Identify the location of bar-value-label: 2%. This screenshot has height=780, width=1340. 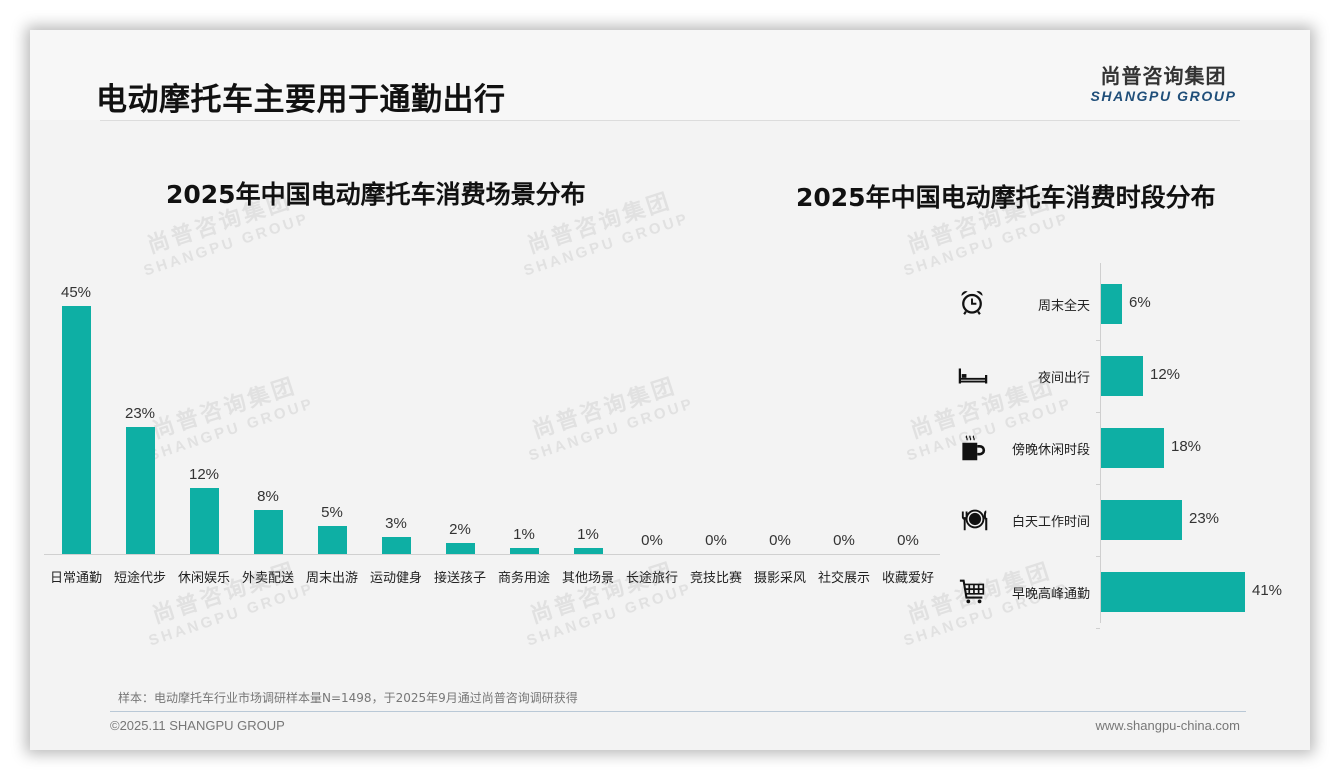
(460, 529).